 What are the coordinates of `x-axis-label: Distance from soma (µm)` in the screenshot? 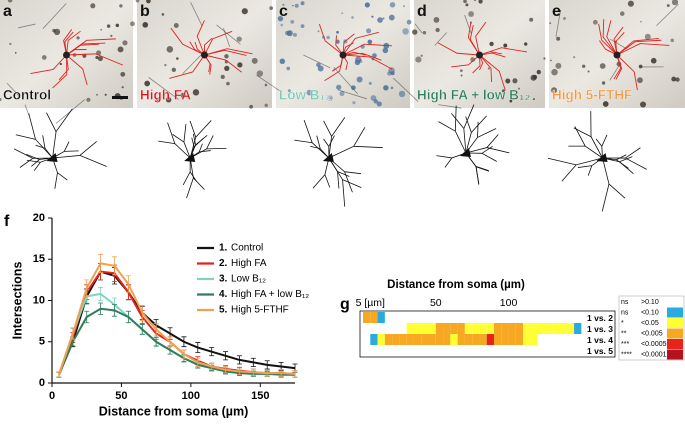 It's located at (174, 411).